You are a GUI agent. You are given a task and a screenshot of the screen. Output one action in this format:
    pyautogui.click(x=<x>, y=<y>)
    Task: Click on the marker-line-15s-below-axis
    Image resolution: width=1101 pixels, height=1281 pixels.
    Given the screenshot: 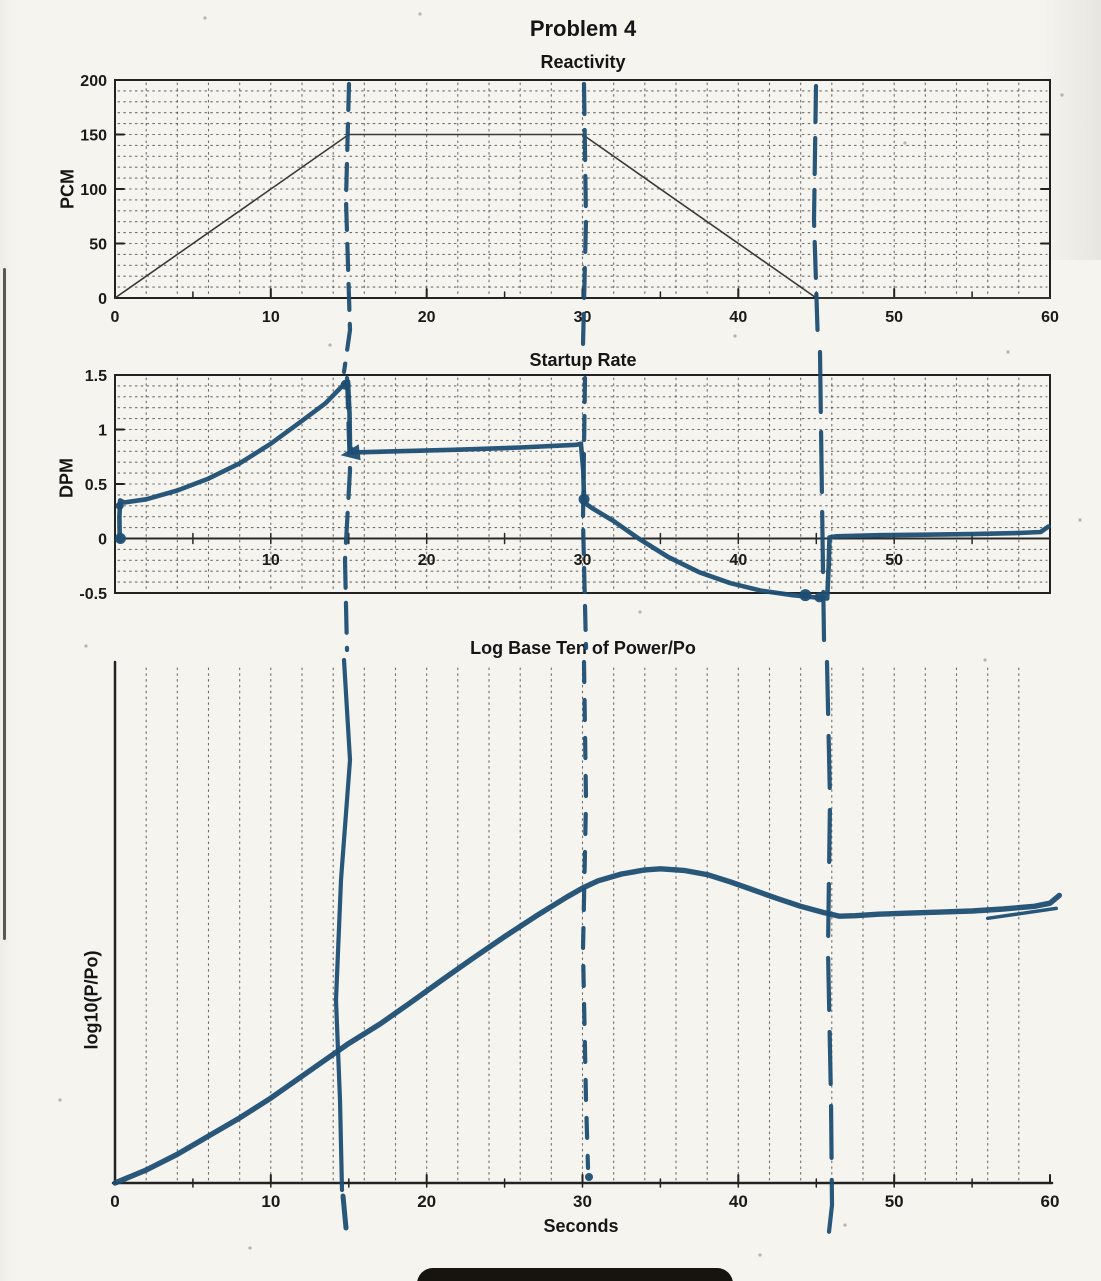 What is the action you would take?
    pyautogui.click(x=344, y=1212)
    